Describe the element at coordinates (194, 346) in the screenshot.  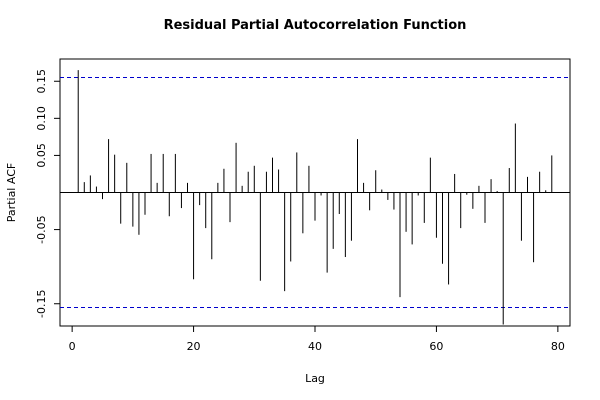
I see `x-tick-label: 20` at that location.